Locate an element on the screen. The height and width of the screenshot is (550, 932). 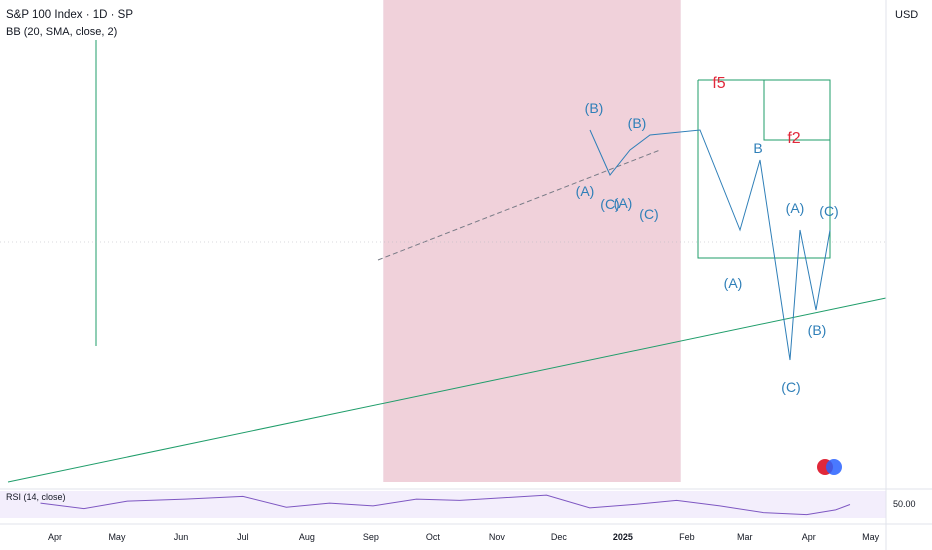
x-tick-label: Jul is located at coordinates (243, 537).